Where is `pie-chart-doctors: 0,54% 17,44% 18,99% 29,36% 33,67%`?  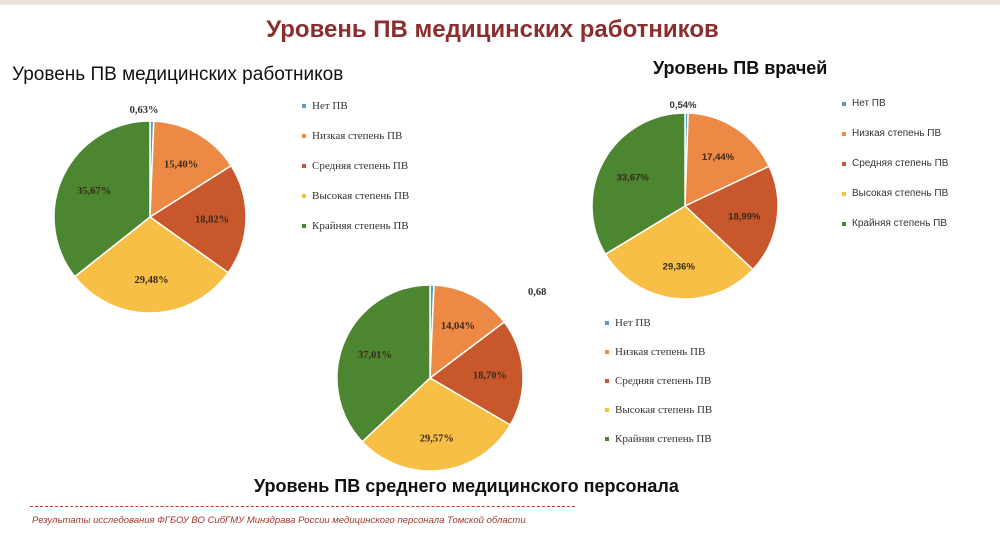 pie-chart-doctors: 0,54% 17,44% 18,99% 29,36% 33,67% is located at coordinates (685, 200).